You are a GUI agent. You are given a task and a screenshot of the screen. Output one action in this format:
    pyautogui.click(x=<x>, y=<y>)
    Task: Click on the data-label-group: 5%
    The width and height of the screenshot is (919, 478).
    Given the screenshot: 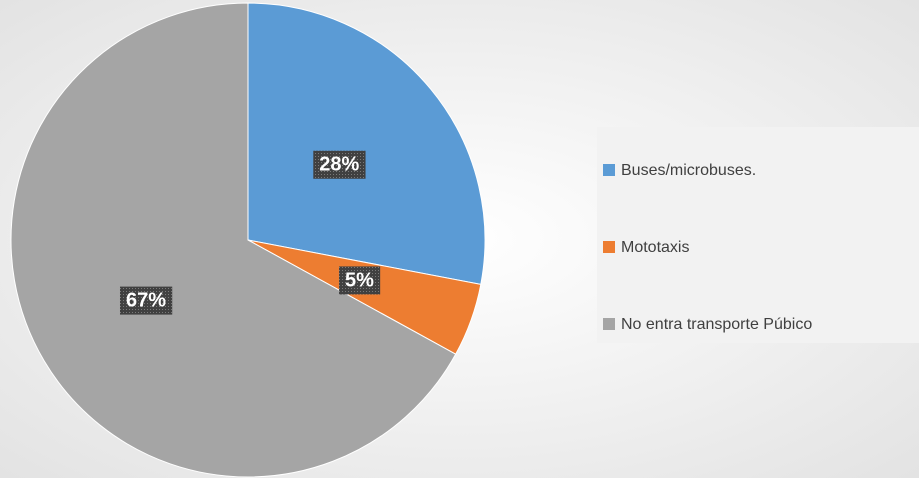 What is the action you would take?
    pyautogui.click(x=360, y=280)
    